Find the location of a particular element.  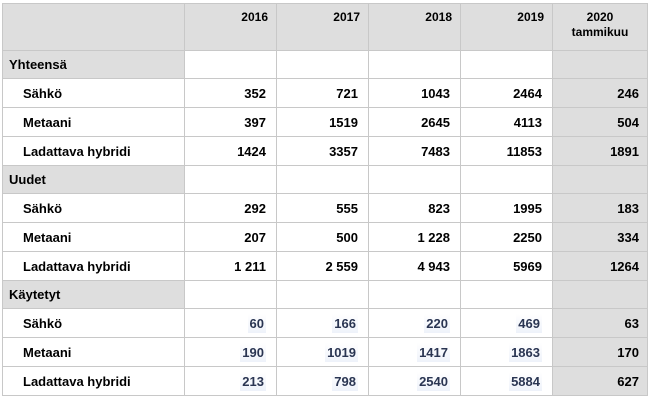

group-title: Yhteensä is located at coordinates (93, 64).